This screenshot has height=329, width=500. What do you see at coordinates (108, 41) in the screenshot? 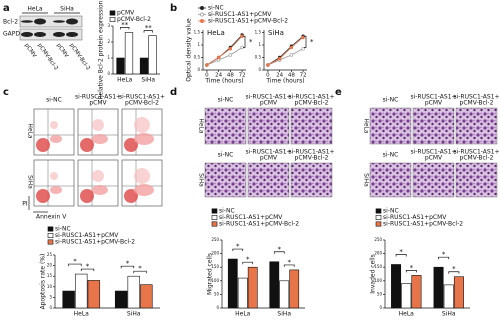
I see `y-tick-label: 2` at bounding box center [108, 41].